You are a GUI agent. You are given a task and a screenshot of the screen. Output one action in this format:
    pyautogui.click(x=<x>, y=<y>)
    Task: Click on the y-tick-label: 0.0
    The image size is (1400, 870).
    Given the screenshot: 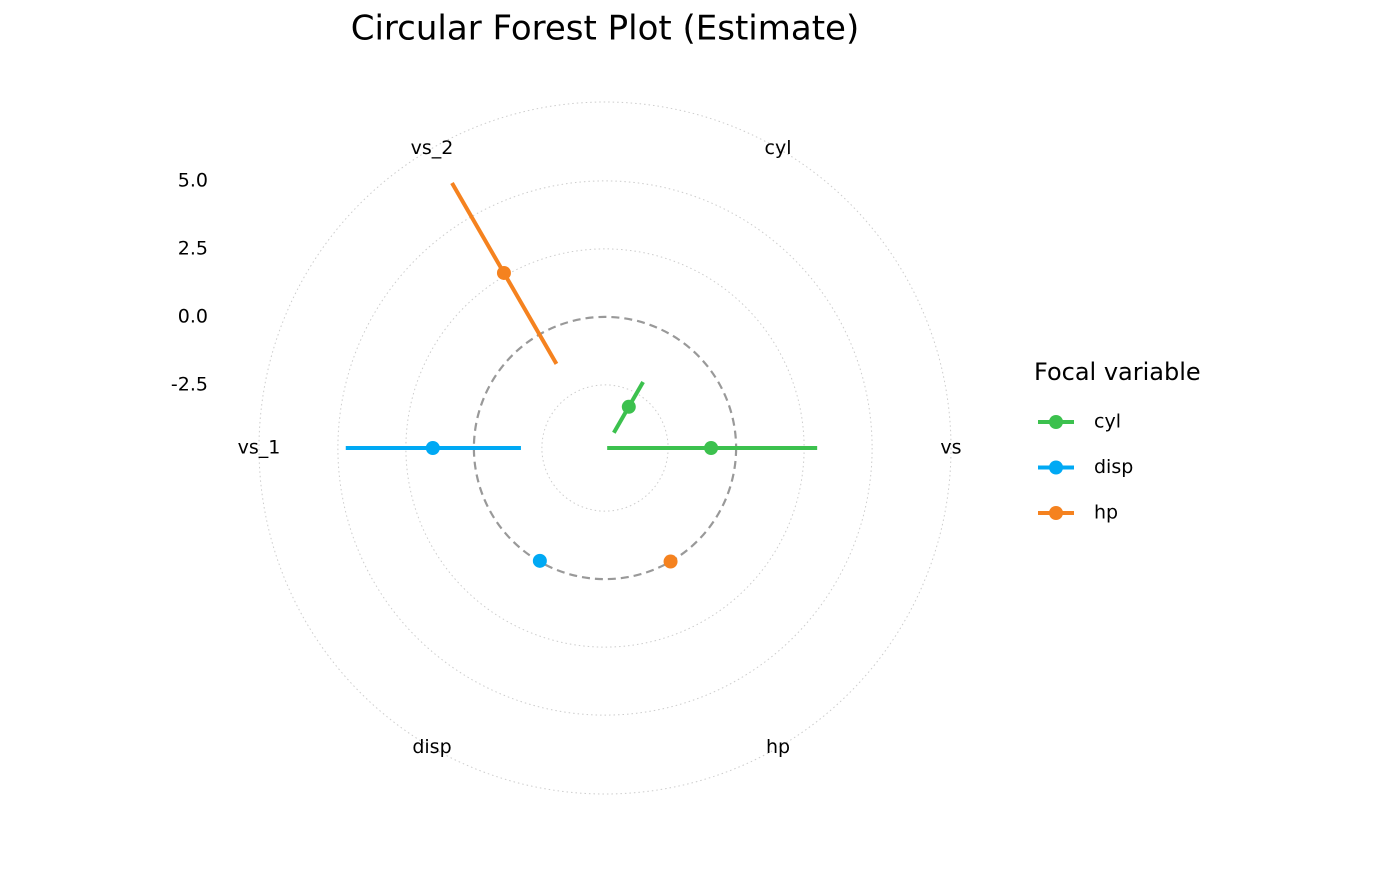 What is the action you would take?
    pyautogui.click(x=193, y=316)
    